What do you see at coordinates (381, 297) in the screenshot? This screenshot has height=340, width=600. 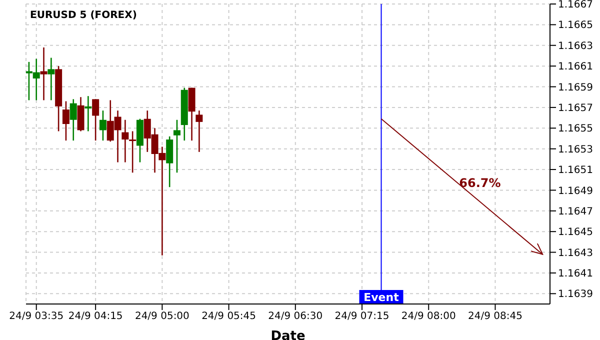 I see `ref-line-label: Event` at bounding box center [381, 297].